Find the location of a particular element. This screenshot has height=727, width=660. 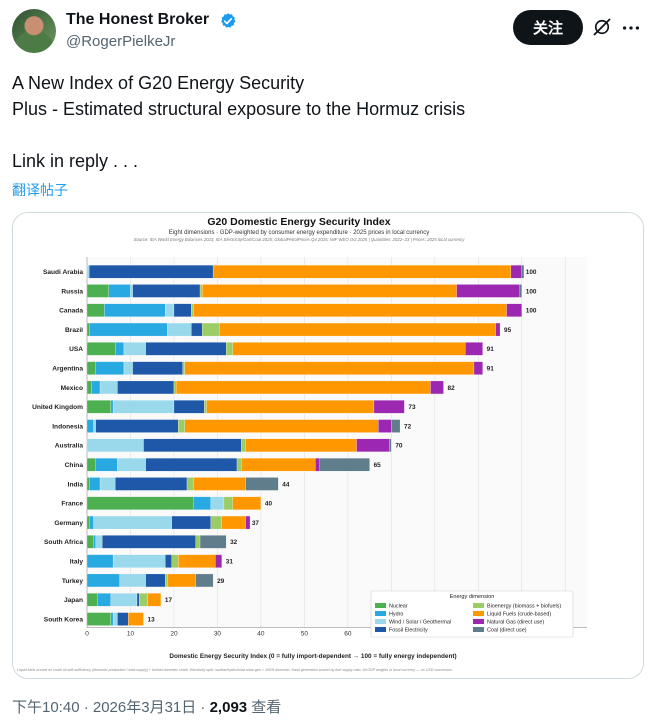

legend-label: Hydro is located at coordinates (396, 615).